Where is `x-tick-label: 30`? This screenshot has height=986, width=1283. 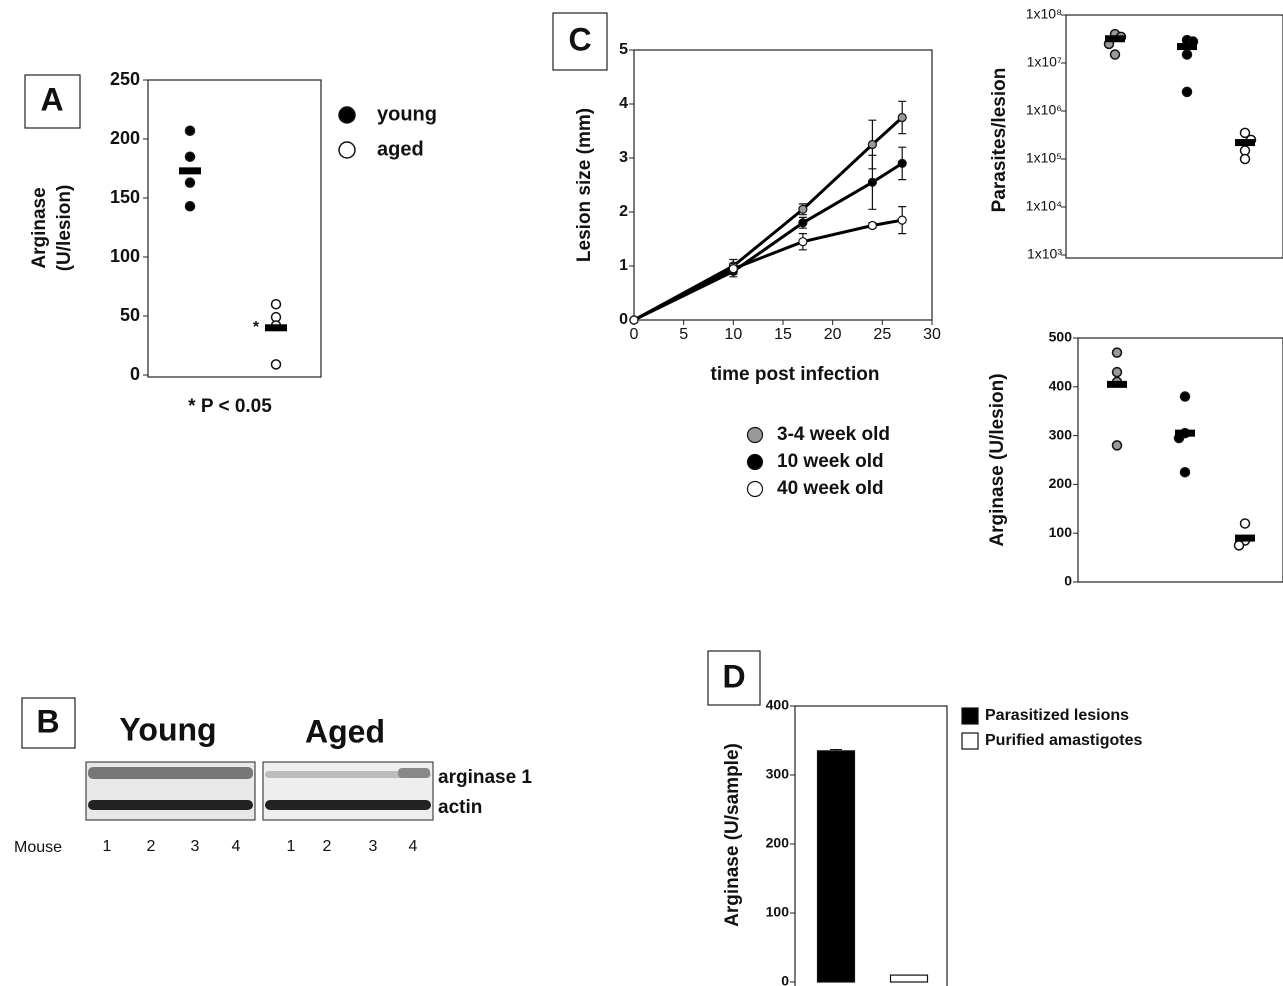 x-tick-label: 30 is located at coordinates (932, 334).